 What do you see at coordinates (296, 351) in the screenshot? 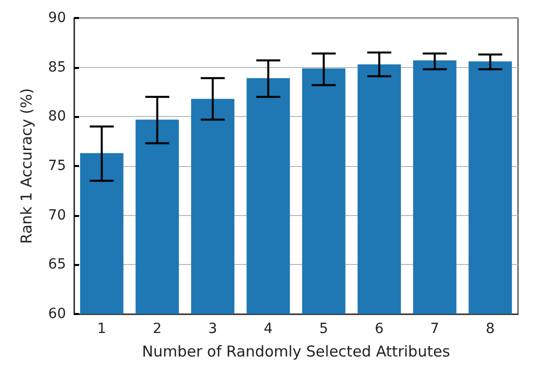
I see `x-axis-title: Number of Randomly Selected Attributes` at bounding box center [296, 351].